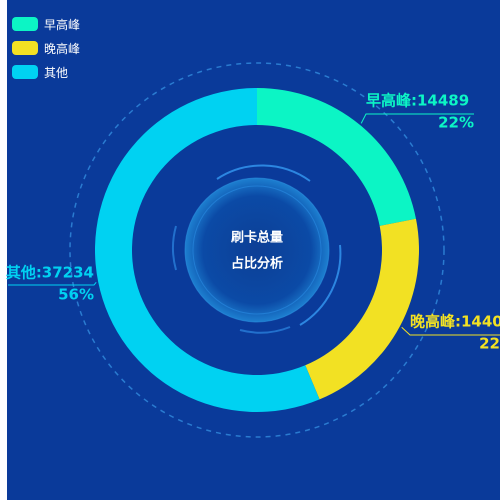 Image resolution: width=500 pixels, height=500 pixels. I want to click on legend-label-morning-peak: 早高峰, so click(62, 24).